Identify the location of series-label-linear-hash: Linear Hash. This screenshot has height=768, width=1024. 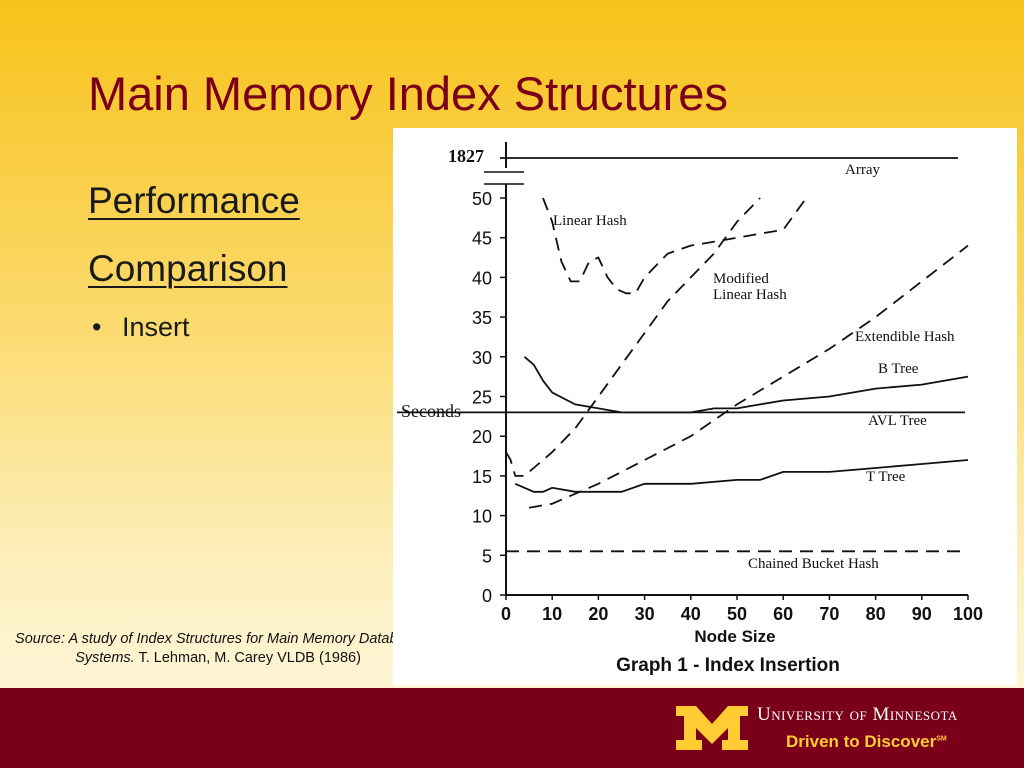
(590, 221).